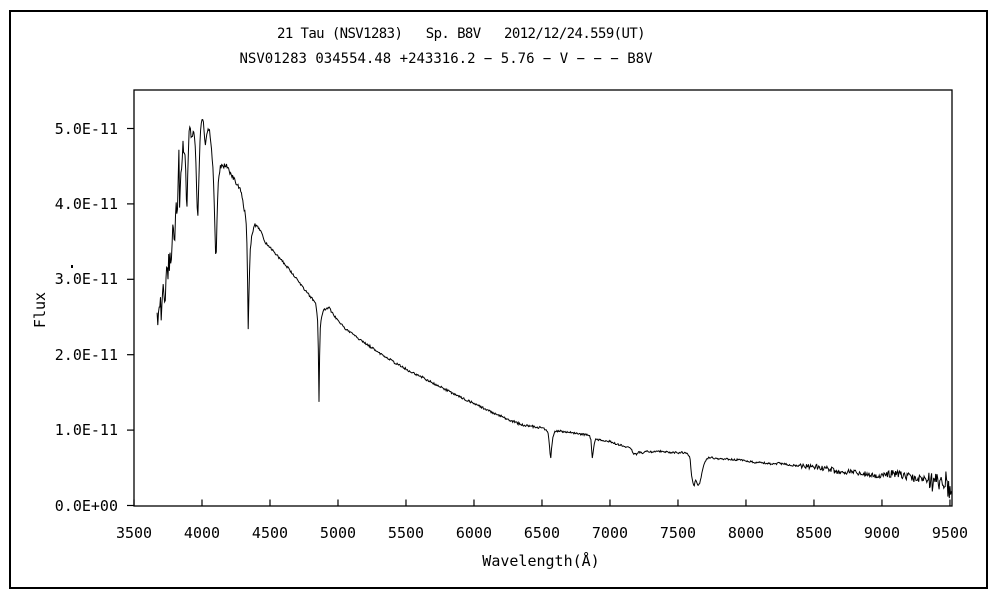  I want to click on x-tick-label: 4000, so click(202, 533).